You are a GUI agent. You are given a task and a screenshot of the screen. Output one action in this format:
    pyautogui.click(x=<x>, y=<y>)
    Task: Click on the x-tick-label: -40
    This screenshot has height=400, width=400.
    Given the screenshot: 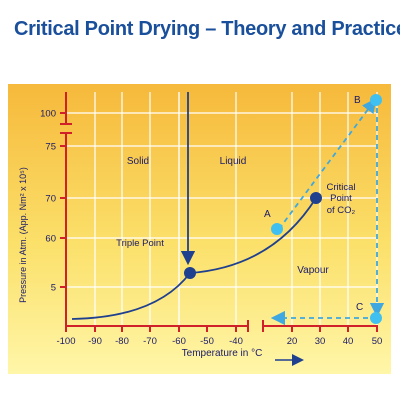 What is the action you would take?
    pyautogui.click(x=236, y=341)
    